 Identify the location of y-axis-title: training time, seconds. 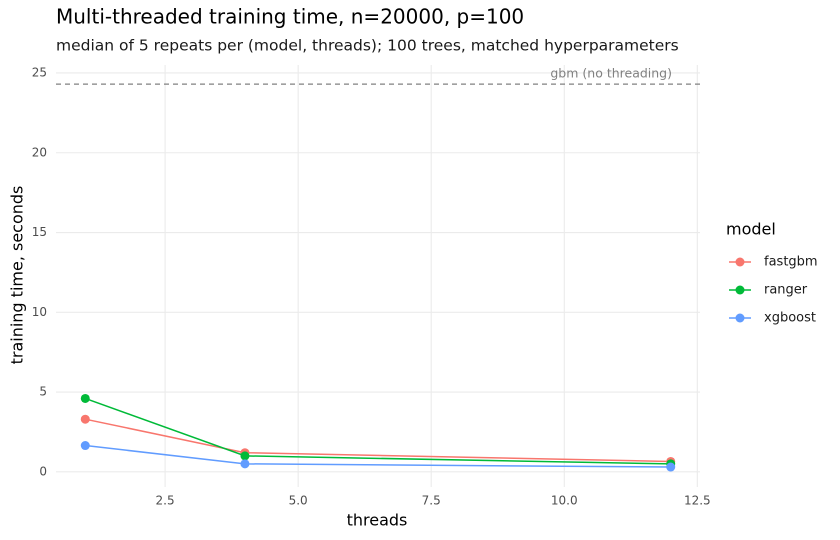
(17, 275).